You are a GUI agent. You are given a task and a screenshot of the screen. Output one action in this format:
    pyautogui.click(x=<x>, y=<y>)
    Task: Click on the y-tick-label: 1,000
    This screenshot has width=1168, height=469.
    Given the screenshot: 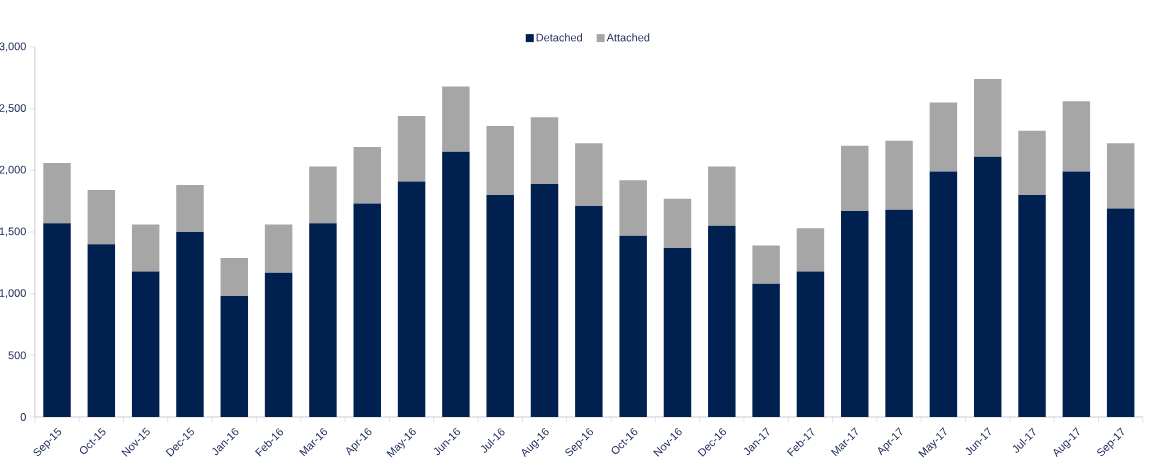 What is the action you would take?
    pyautogui.click(x=13, y=294)
    